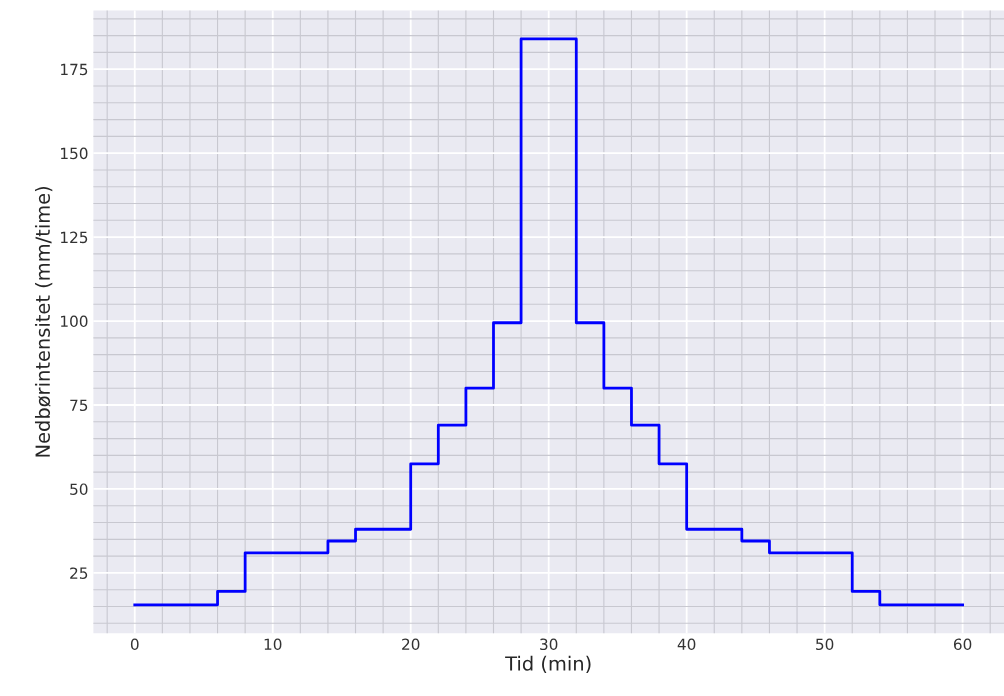 Image resolution: width=1004 pixels, height=696 pixels. I want to click on y-tick-label: 100, so click(74, 321).